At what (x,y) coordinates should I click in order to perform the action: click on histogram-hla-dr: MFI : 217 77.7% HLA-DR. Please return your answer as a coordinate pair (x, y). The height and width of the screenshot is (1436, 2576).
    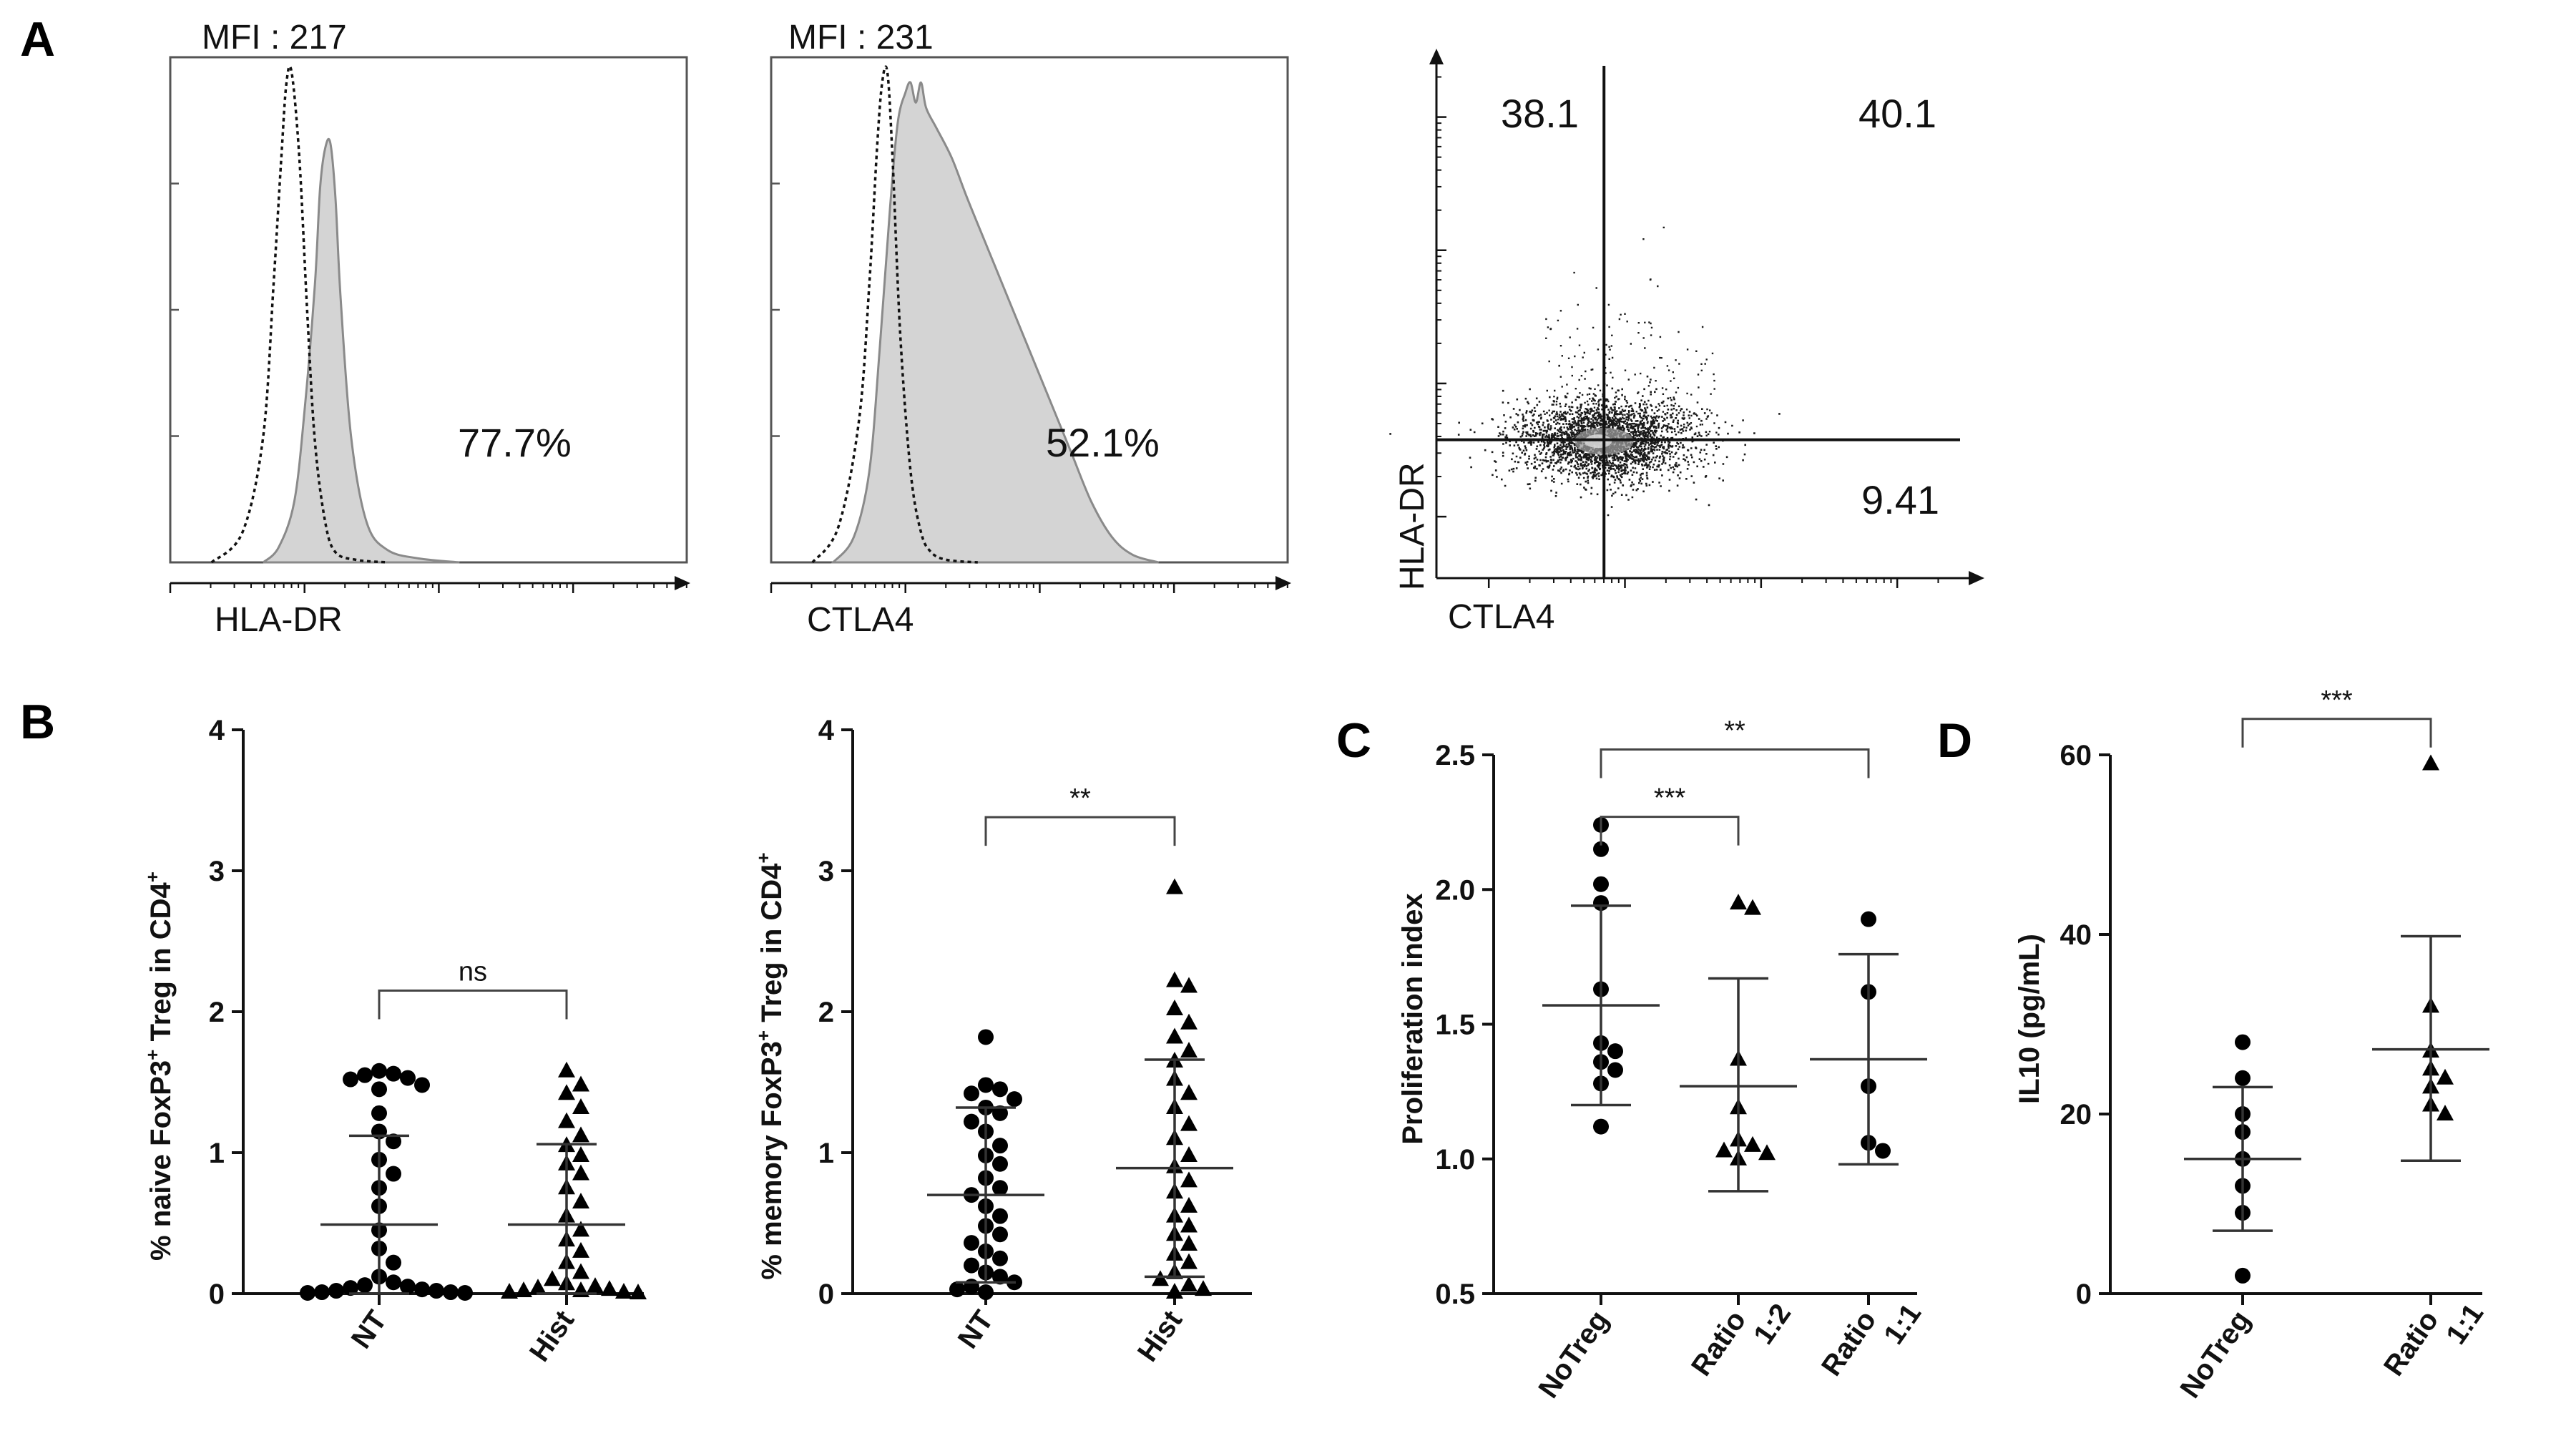
    Looking at the image, I should click on (429, 329).